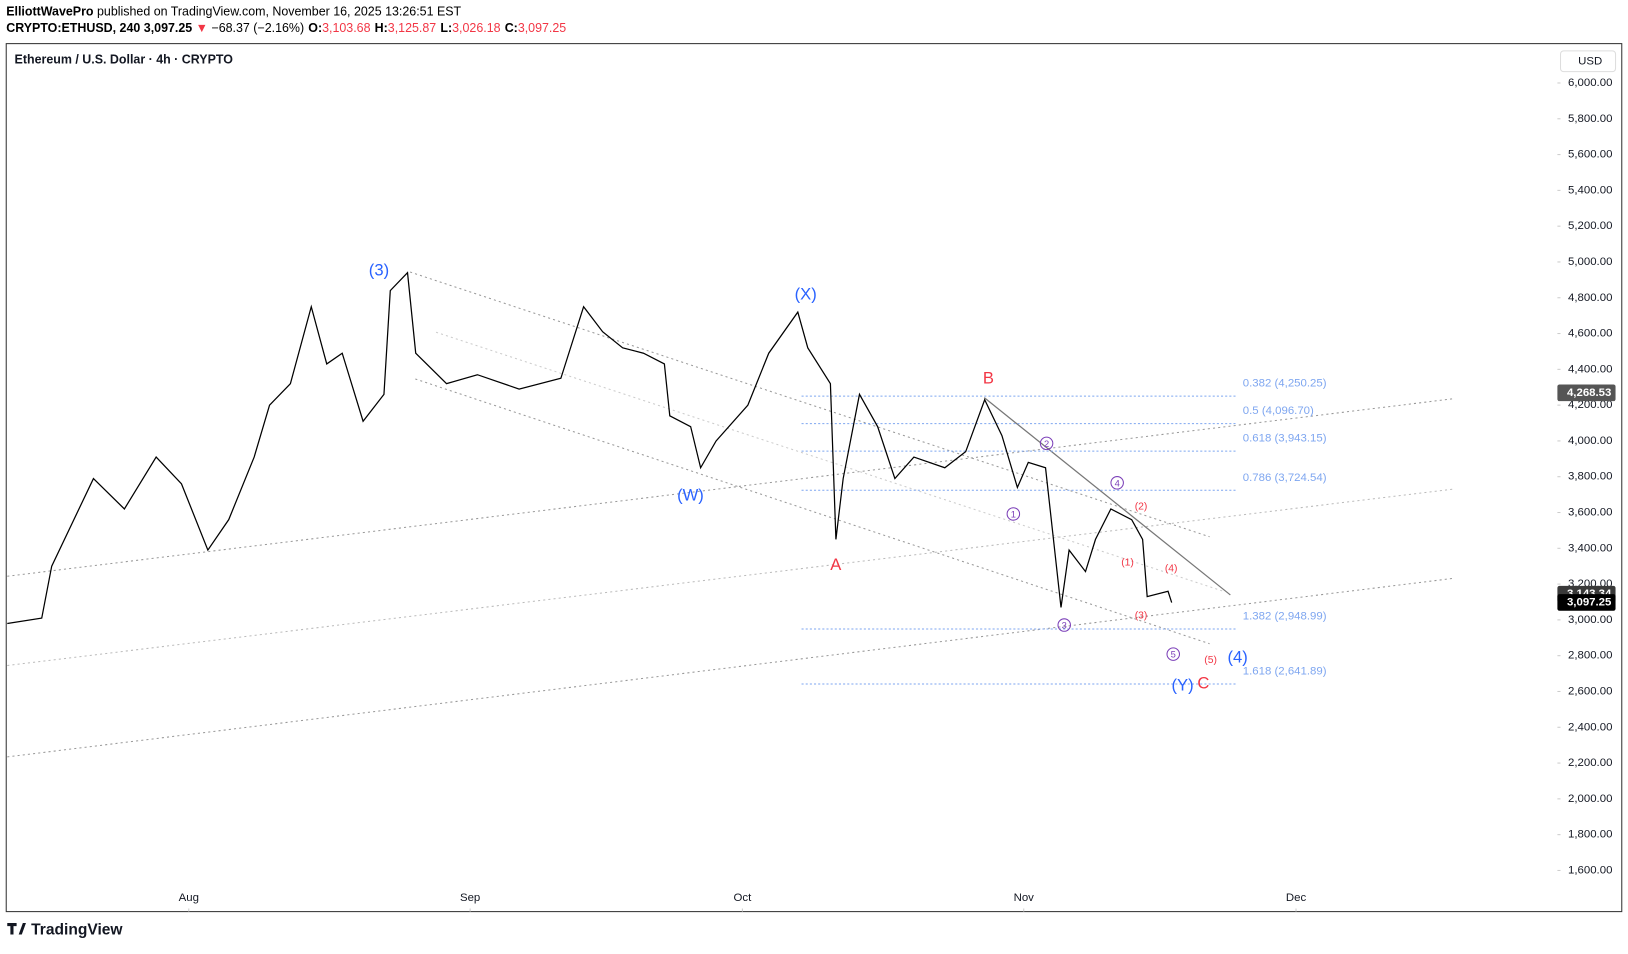  What do you see at coordinates (1590, 799) in the screenshot?
I see `y-tick-label: 2,000.00` at bounding box center [1590, 799].